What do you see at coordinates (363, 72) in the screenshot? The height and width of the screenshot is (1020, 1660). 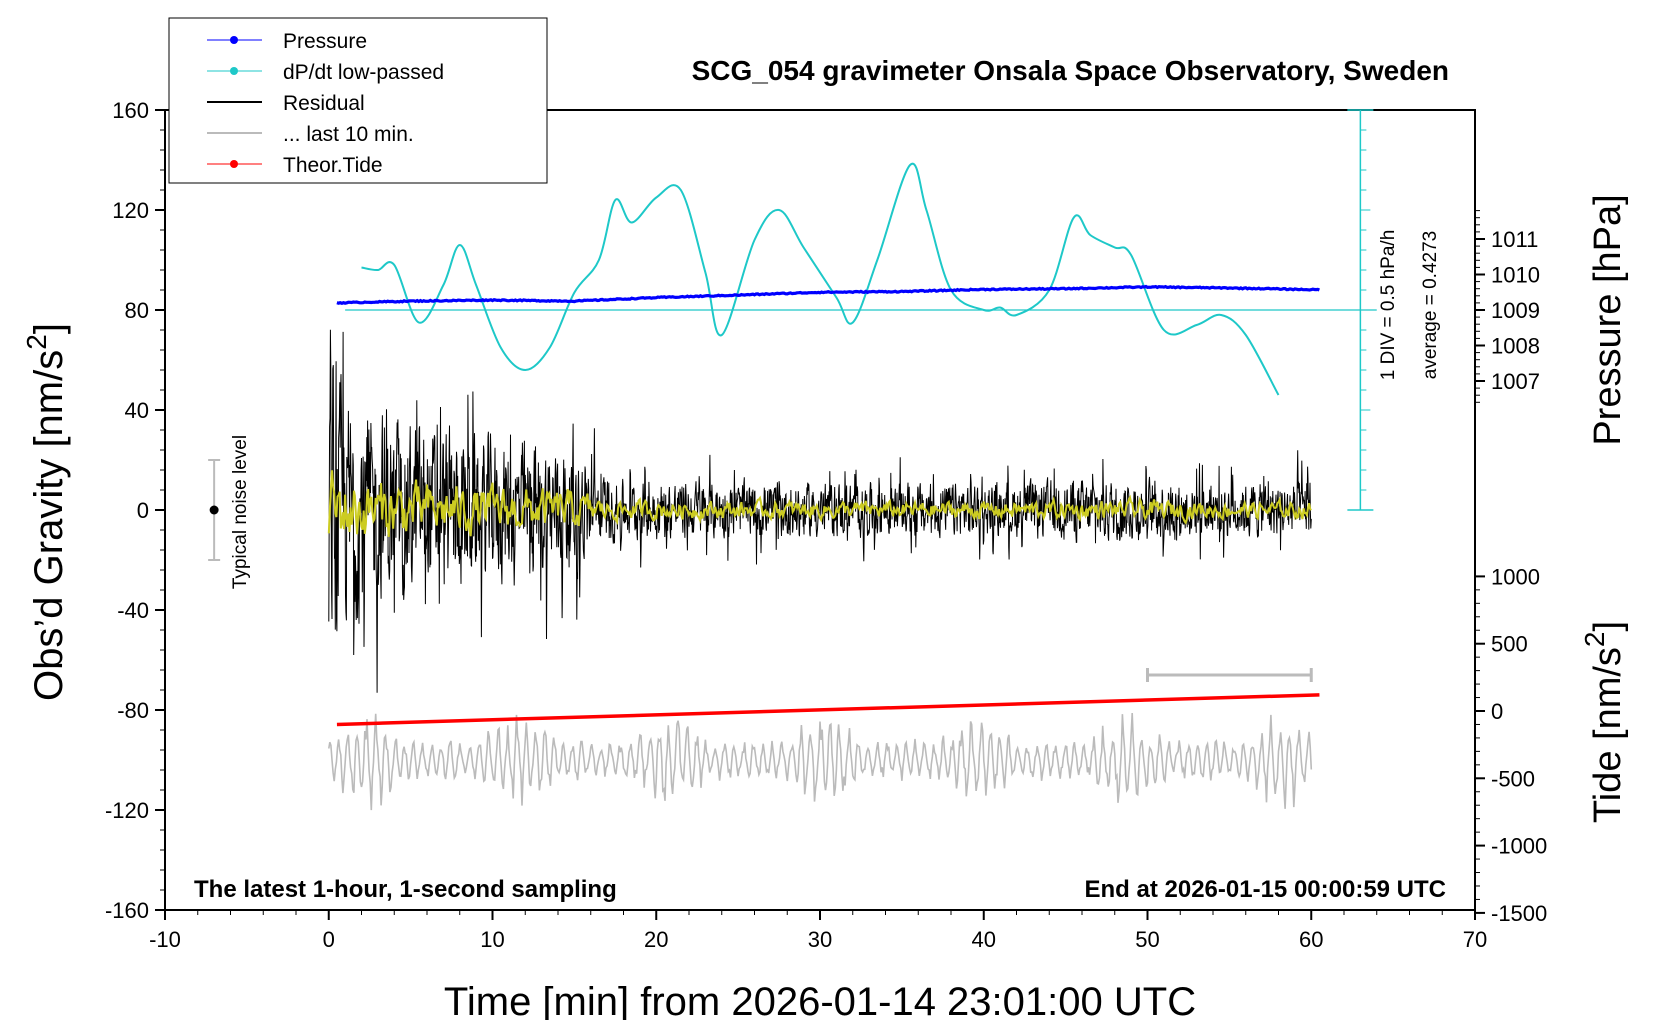 I see `legend-dpdt-label: dP/dt low-passed` at bounding box center [363, 72].